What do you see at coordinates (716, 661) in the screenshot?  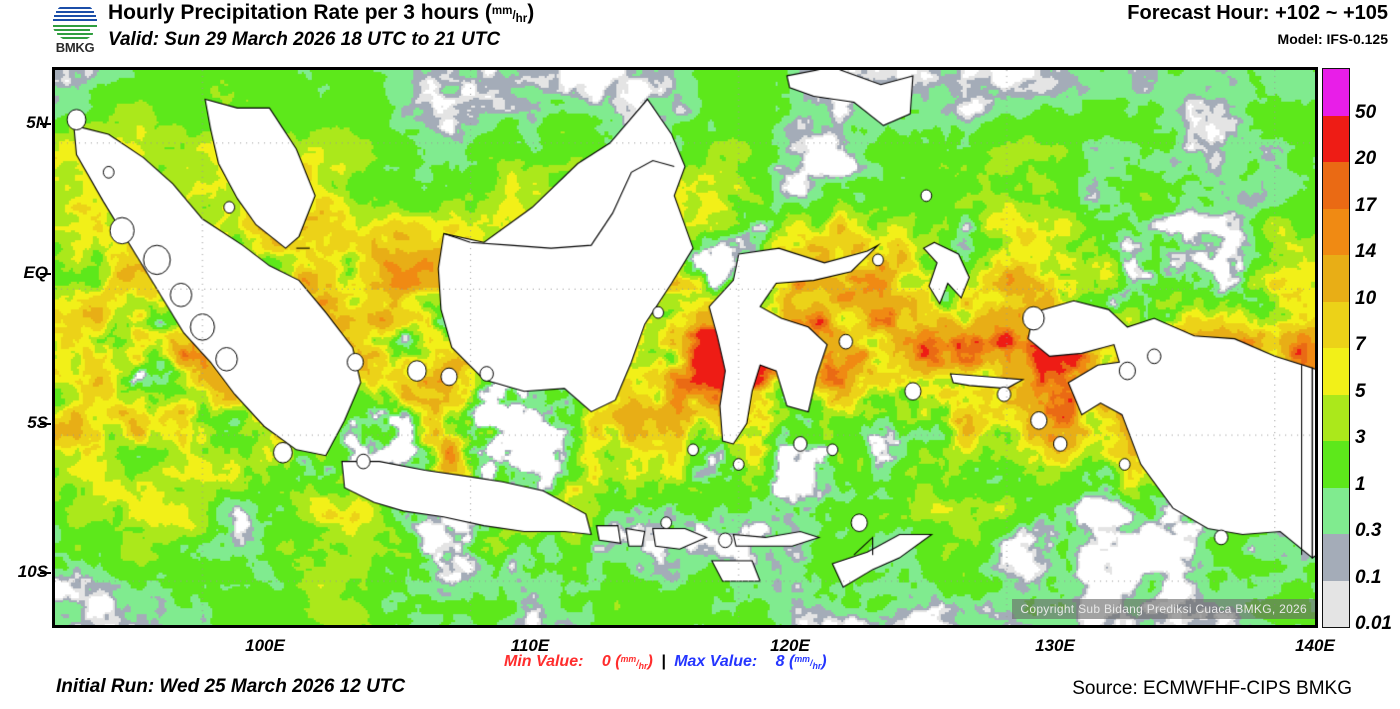 I see `max-value-label: Max Value:` at bounding box center [716, 661].